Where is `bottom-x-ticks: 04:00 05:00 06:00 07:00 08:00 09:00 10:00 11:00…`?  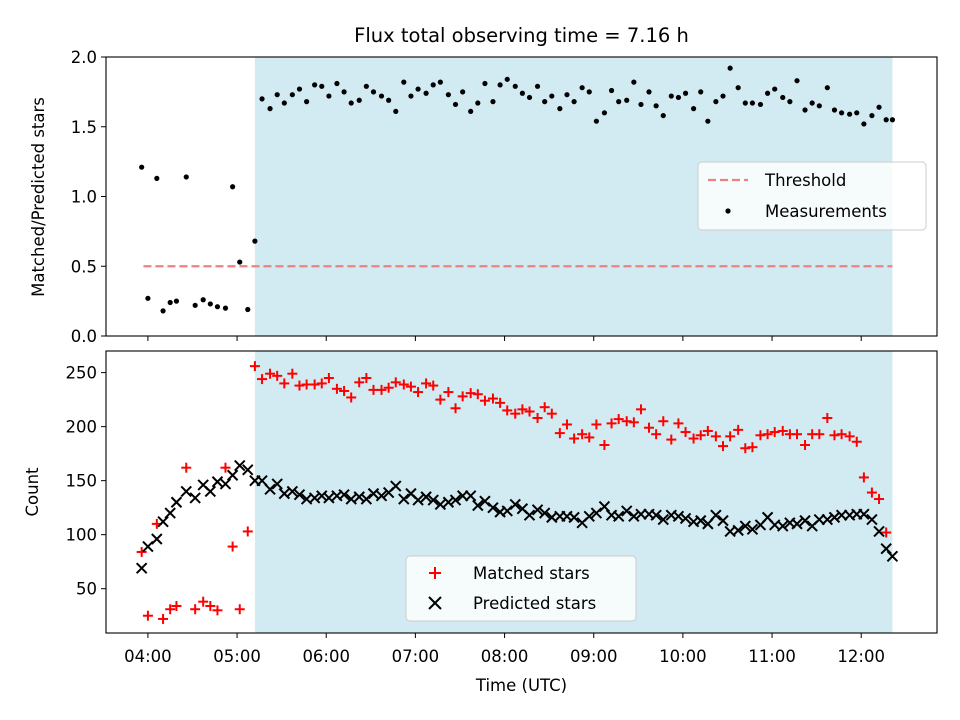 bottom-x-ticks: 04:00 05:00 06:00 07:00 08:00 09:00 10:00 11:00… is located at coordinates (504, 649).